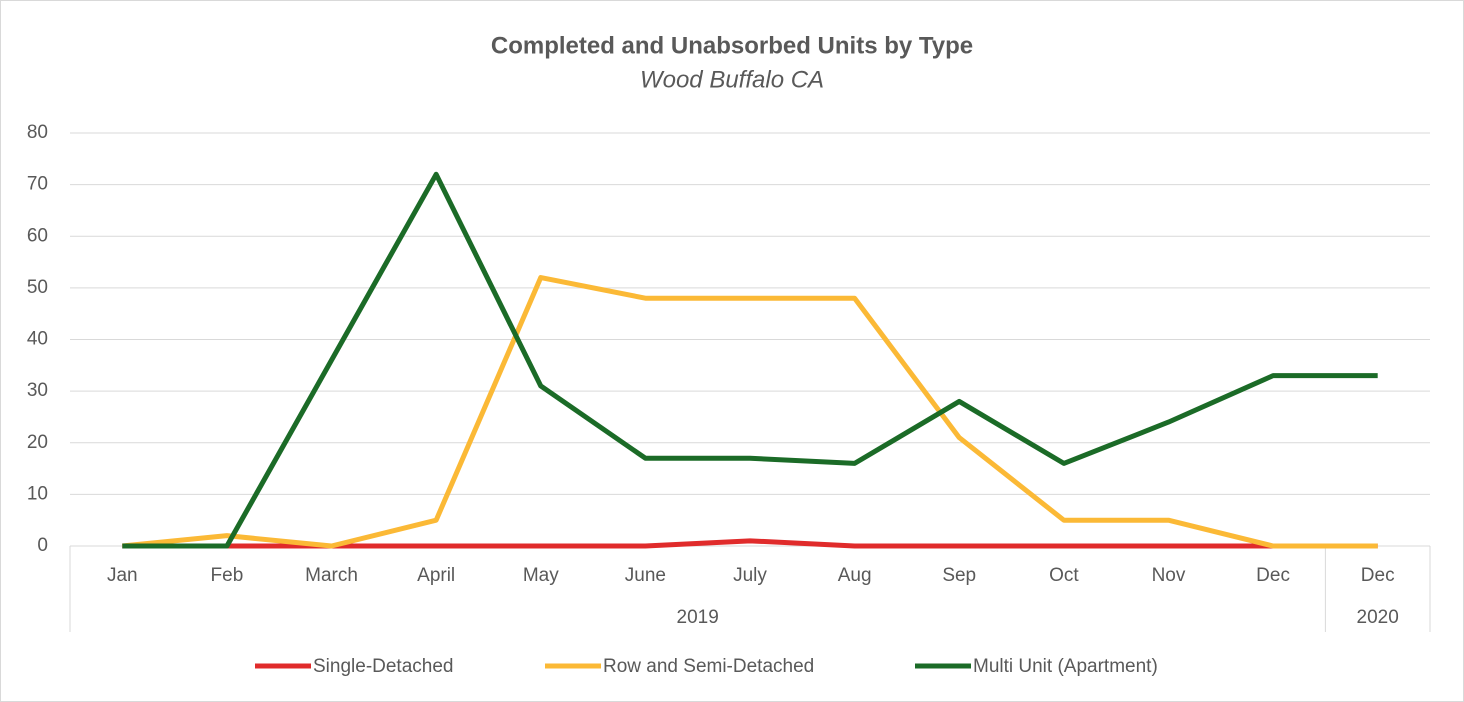 This screenshot has height=702, width=1464. What do you see at coordinates (122, 575) in the screenshot?
I see `x-tick-label: Jan` at bounding box center [122, 575].